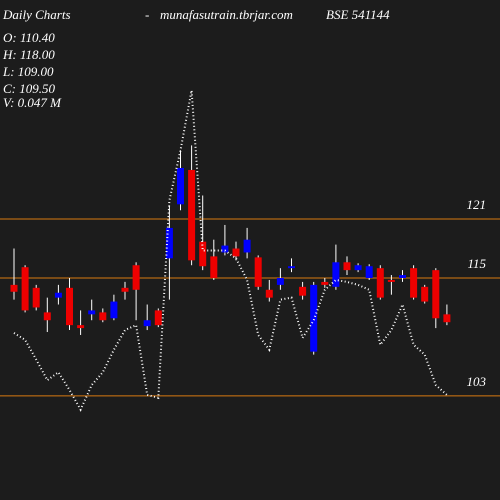 This screenshot has height=500, width=500. Describe the element at coordinates (29, 37) in the screenshot. I see `info-line: O: 110.40` at that location.